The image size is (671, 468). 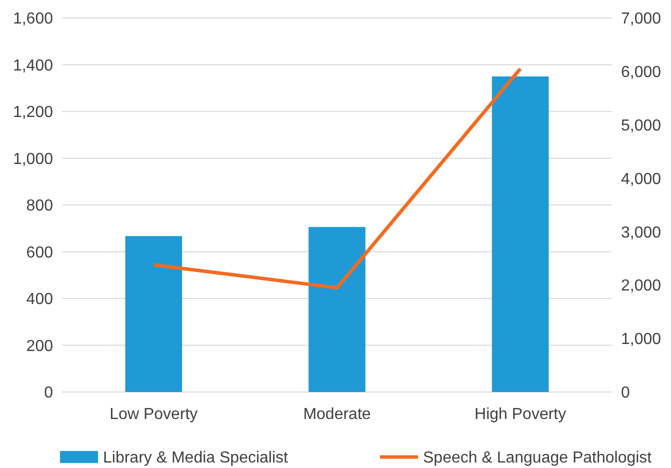 I want to click on y2-tick-label: 4,000, so click(x=641, y=179).